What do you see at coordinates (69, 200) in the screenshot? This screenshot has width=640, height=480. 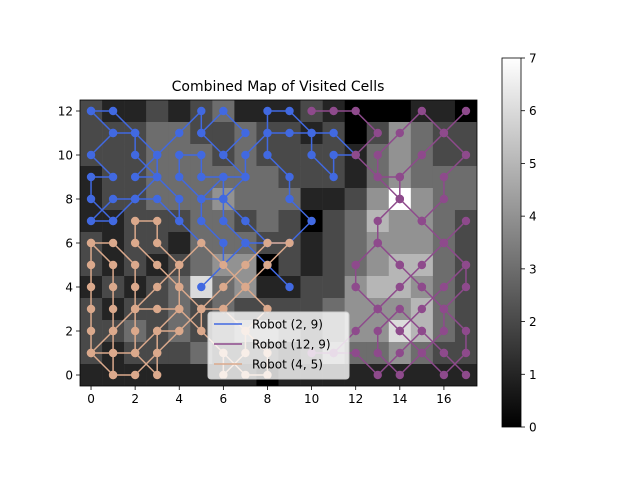 I see `y-tick-label: 8` at bounding box center [69, 200].